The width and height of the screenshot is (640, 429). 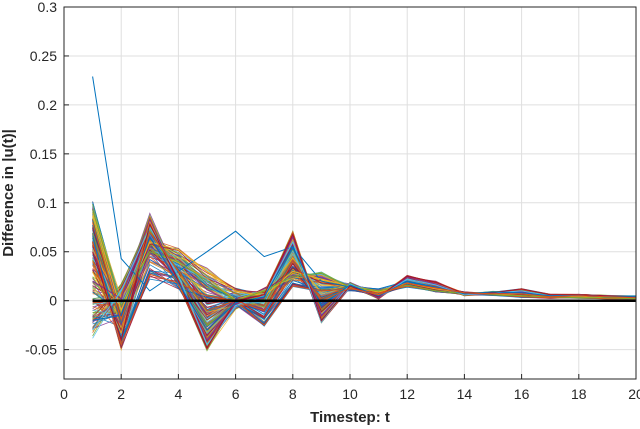 What do you see at coordinates (64, 394) in the screenshot?
I see `x-tick-label: 0` at bounding box center [64, 394].